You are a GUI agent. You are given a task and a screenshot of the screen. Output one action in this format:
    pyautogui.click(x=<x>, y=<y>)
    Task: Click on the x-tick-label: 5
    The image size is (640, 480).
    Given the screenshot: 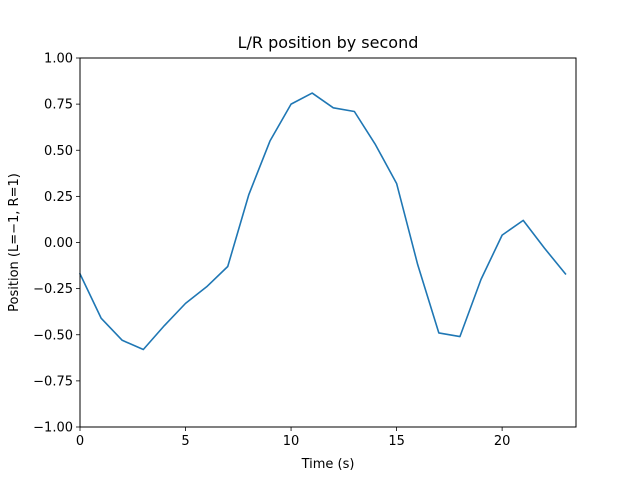 What is the action you would take?
    pyautogui.click(x=185, y=441)
    